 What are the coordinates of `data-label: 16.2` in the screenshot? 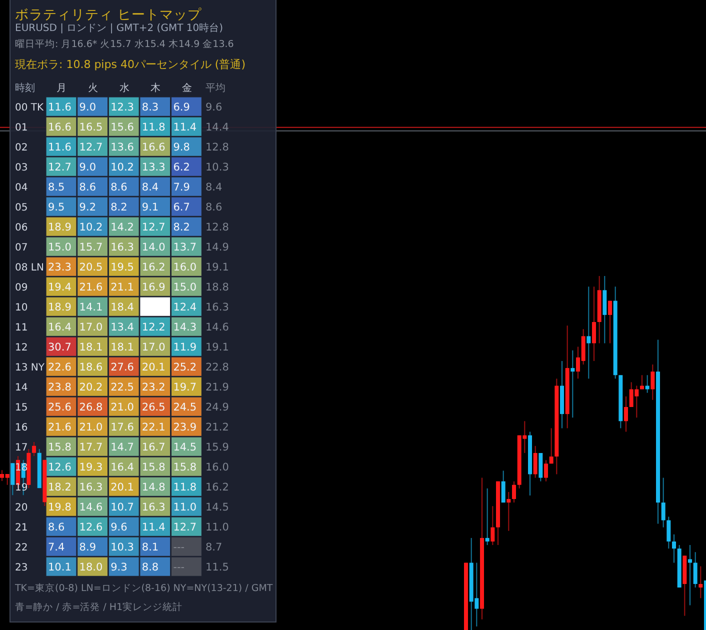 It's located at (154, 268).